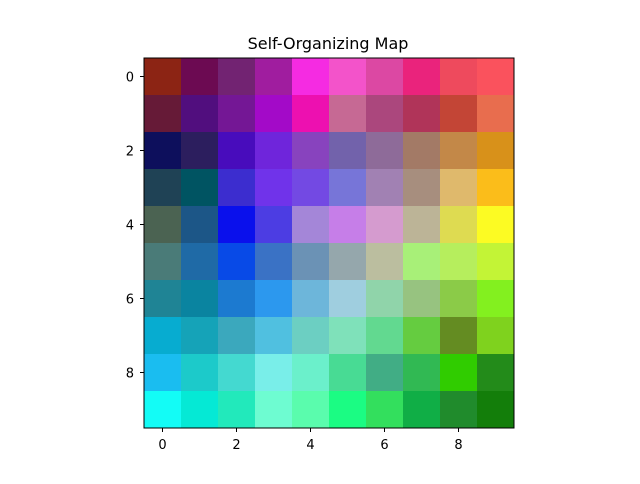  What do you see at coordinates (130, 78) in the screenshot?
I see `y-tick-label: 0` at bounding box center [130, 78].